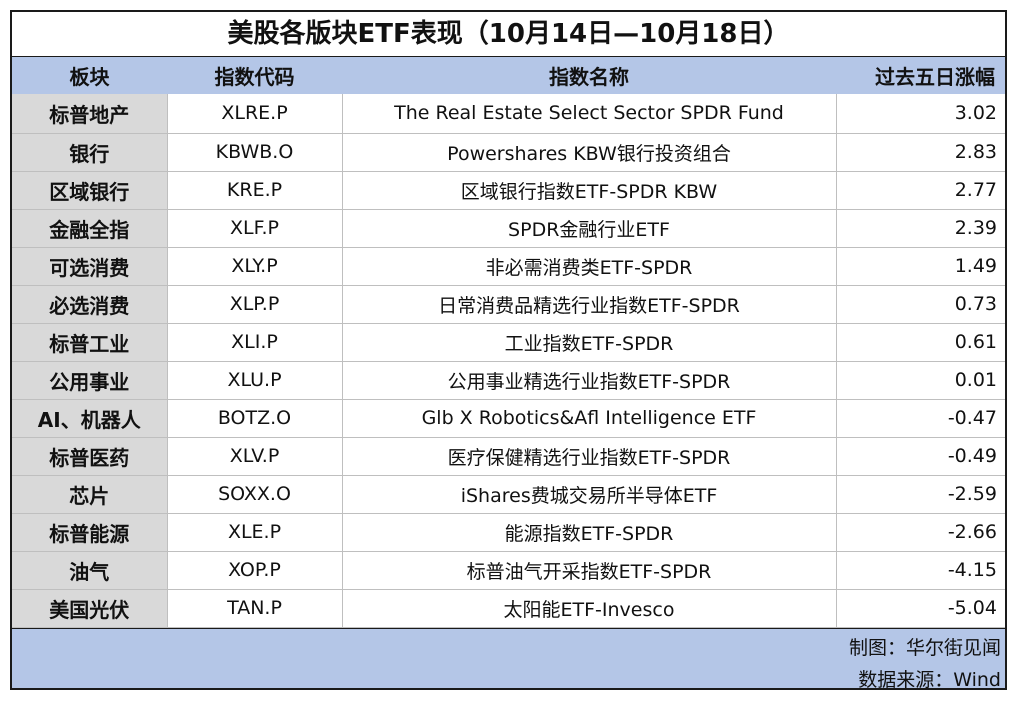 The image size is (1024, 704). What do you see at coordinates (255, 342) in the screenshot?
I see `cell-code: XLI.P` at bounding box center [255, 342].